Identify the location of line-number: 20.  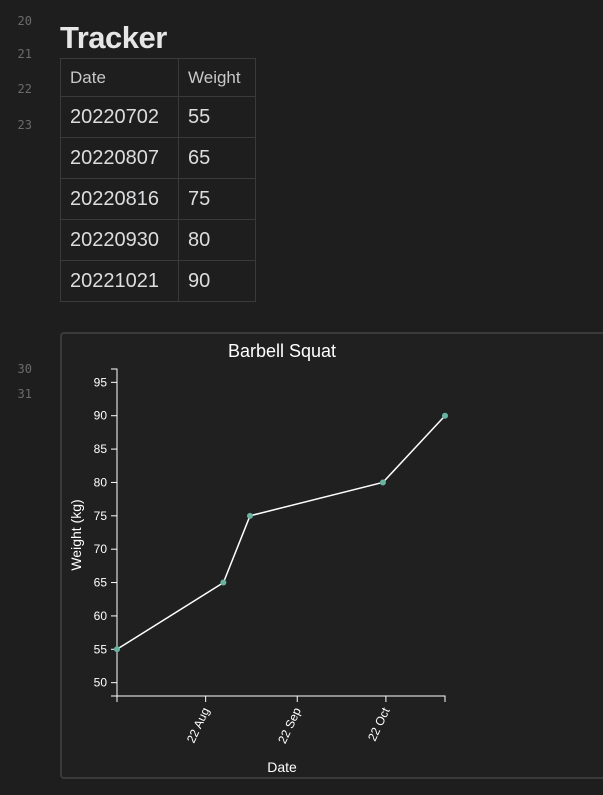
(24, 21).